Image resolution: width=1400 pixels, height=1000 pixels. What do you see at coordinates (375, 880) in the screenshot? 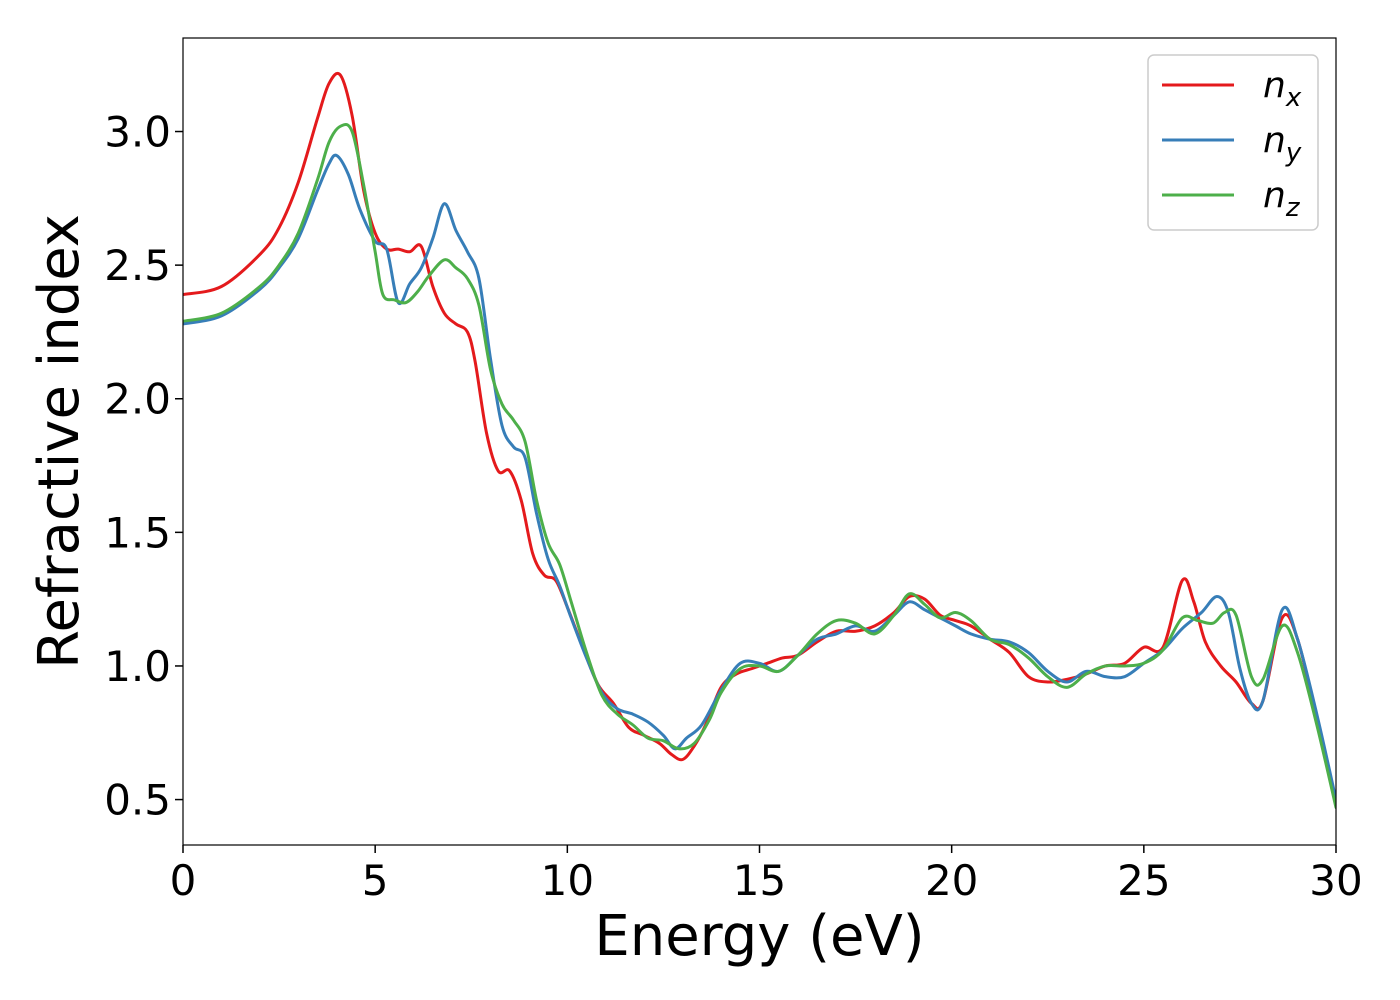
I see `x-tick-label: 5` at bounding box center [375, 880].